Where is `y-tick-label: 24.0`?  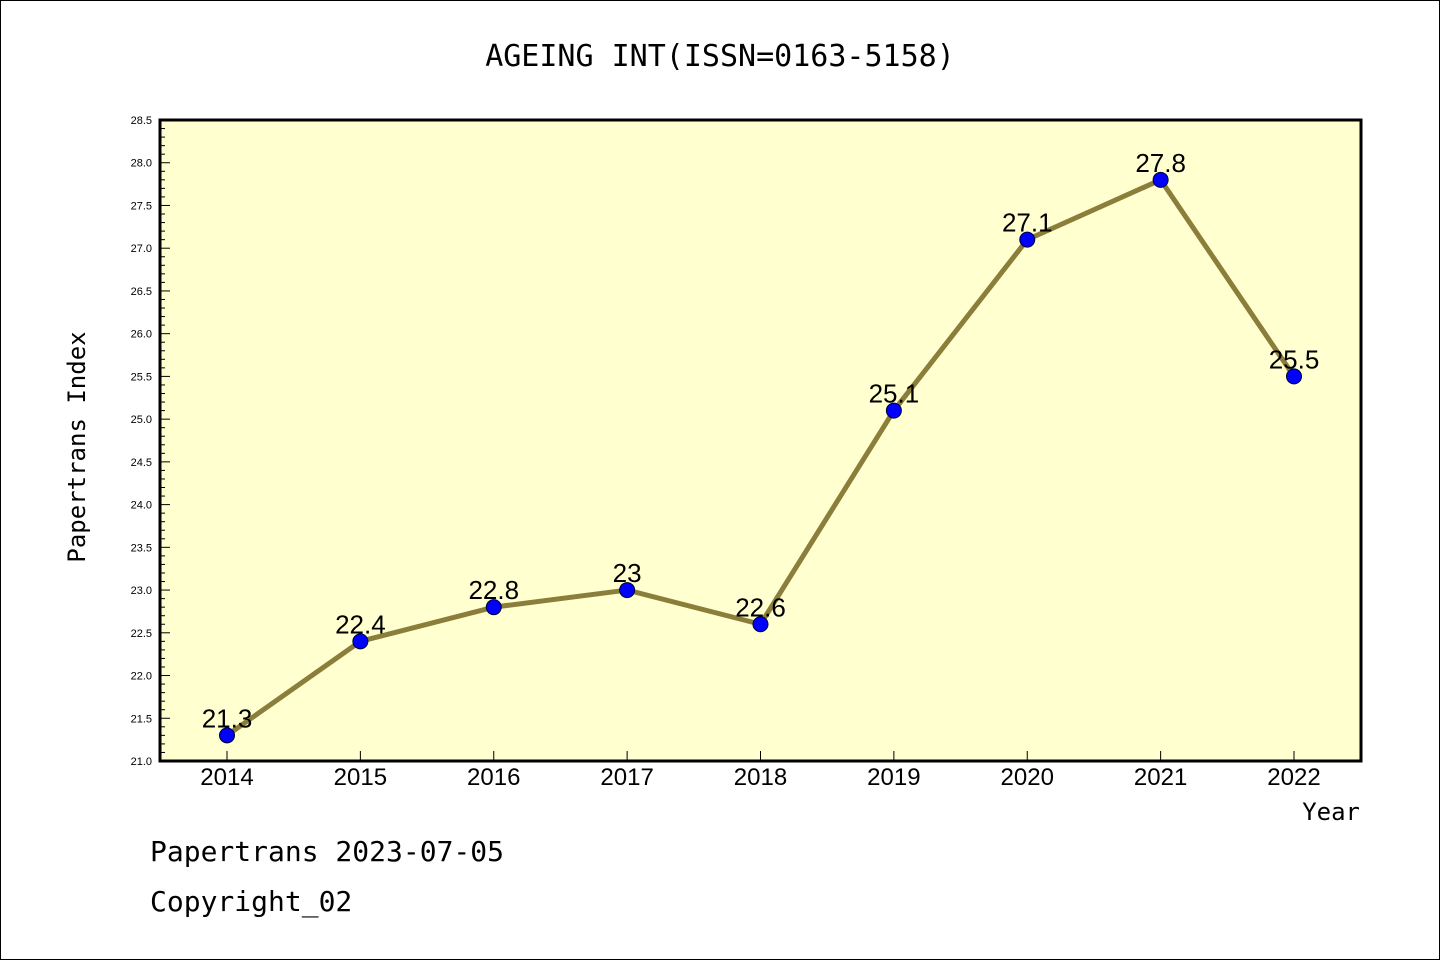
y-tick-label: 24.0 is located at coordinates (141, 506).